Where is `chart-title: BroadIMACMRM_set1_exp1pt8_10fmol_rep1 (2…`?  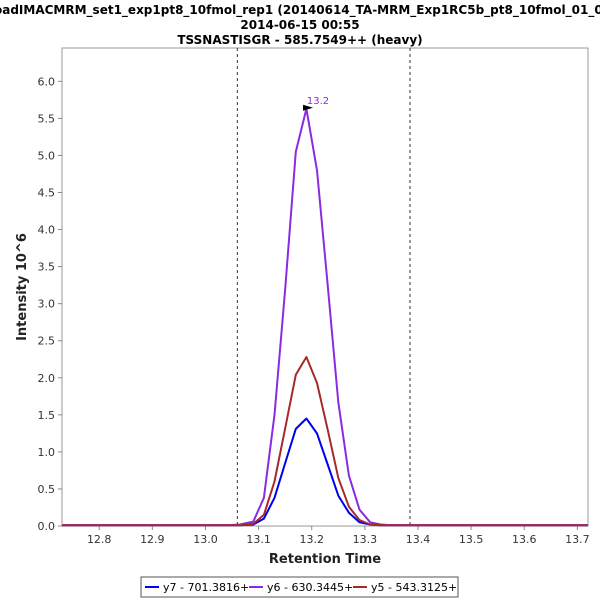 chart-title: BroadIMACMRM_set1_exp1pt8_10fmol_rep1 (2… is located at coordinates (300, 25).